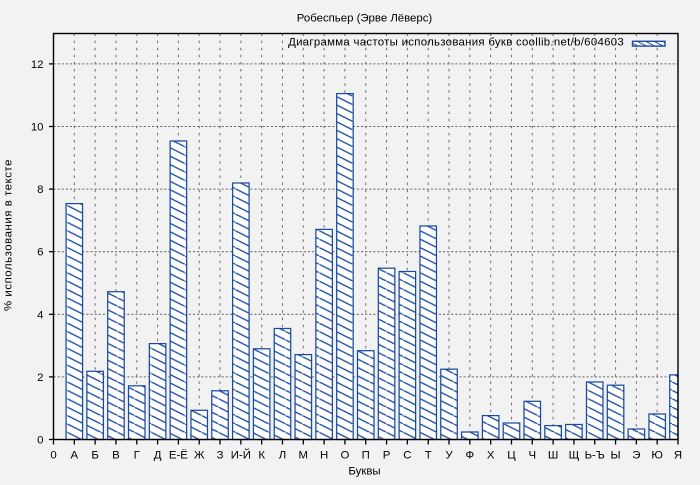 The height and width of the screenshot is (485, 700). What do you see at coordinates (366, 455) in the screenshot?
I see `svg-text: П` at bounding box center [366, 455].